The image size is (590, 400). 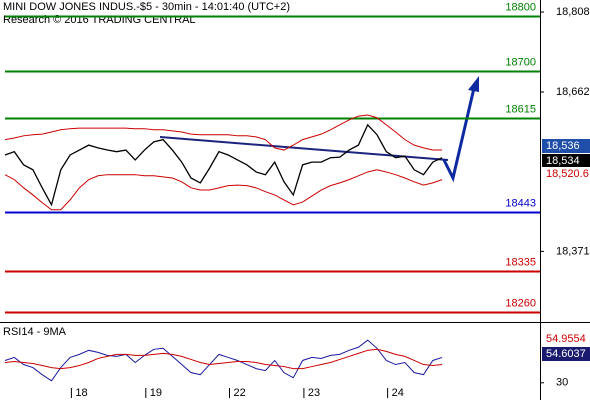 I want to click on last-value-label: 18,536, so click(x=563, y=146).